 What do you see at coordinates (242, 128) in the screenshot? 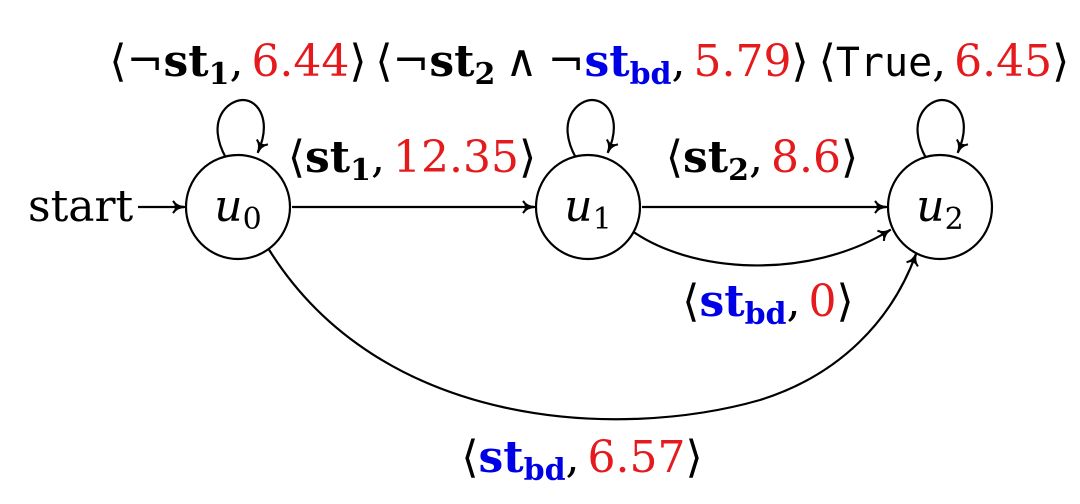
I see `edge-u0-self-loop` at bounding box center [242, 128].